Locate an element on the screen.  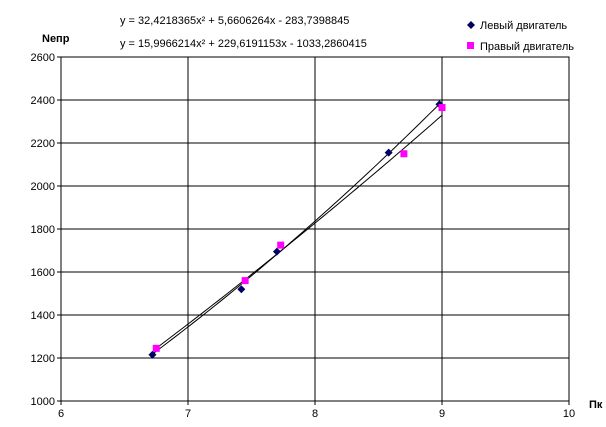
y-tick-label: 1600 is located at coordinates (43, 273).